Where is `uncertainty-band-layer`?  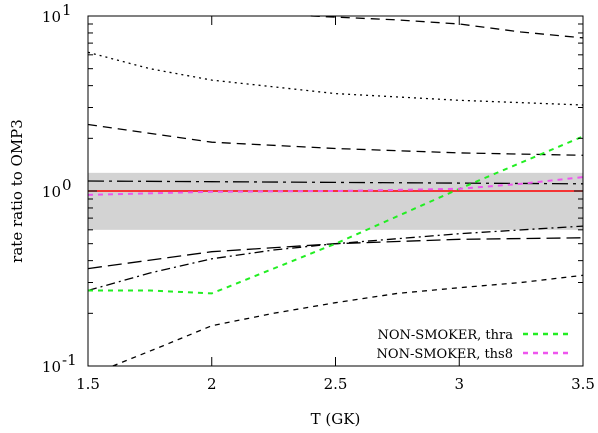 uncertainty-band-layer is located at coordinates (335, 201).